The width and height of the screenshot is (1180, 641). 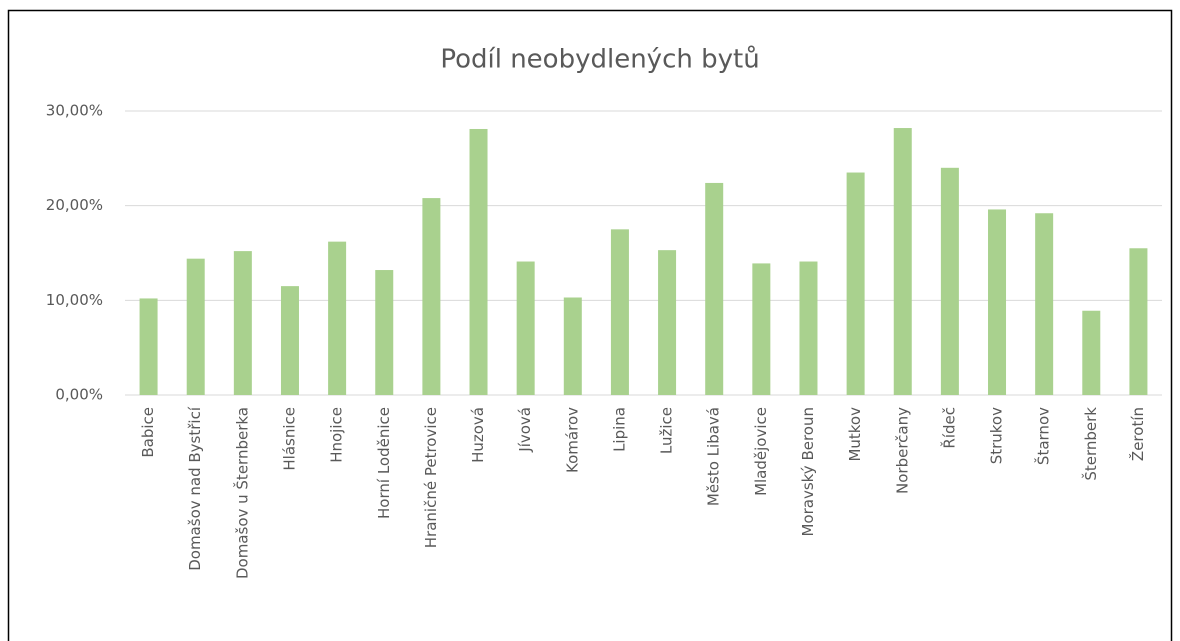 What do you see at coordinates (74, 300) in the screenshot?
I see `y-tick-label: 10,00%` at bounding box center [74, 300].